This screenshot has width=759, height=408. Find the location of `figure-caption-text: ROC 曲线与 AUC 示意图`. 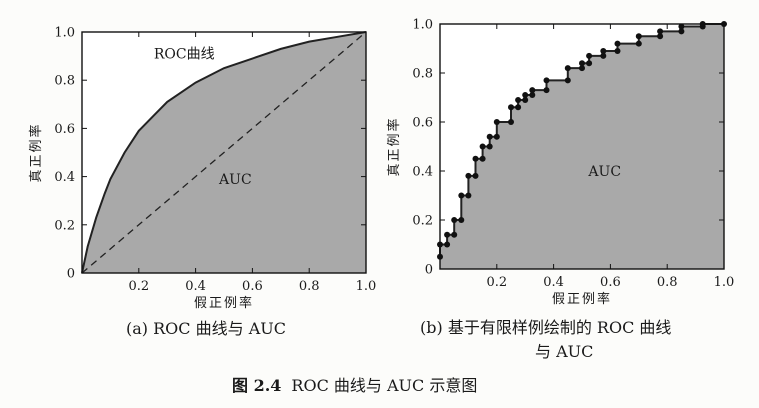

figure-caption-text: ROC 曲线与 AUC 示意图 is located at coordinates (384, 385).